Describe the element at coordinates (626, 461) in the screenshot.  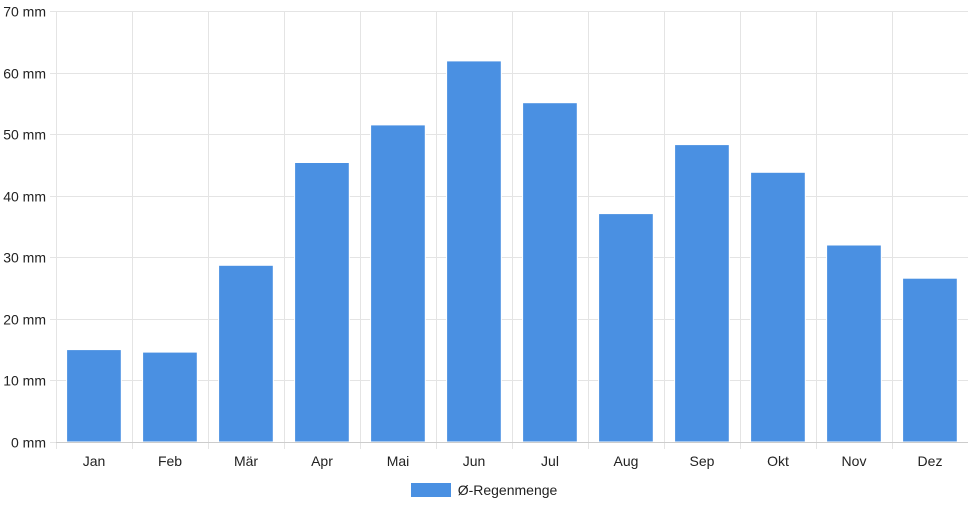
I see `x-tick-label: Aug` at that location.